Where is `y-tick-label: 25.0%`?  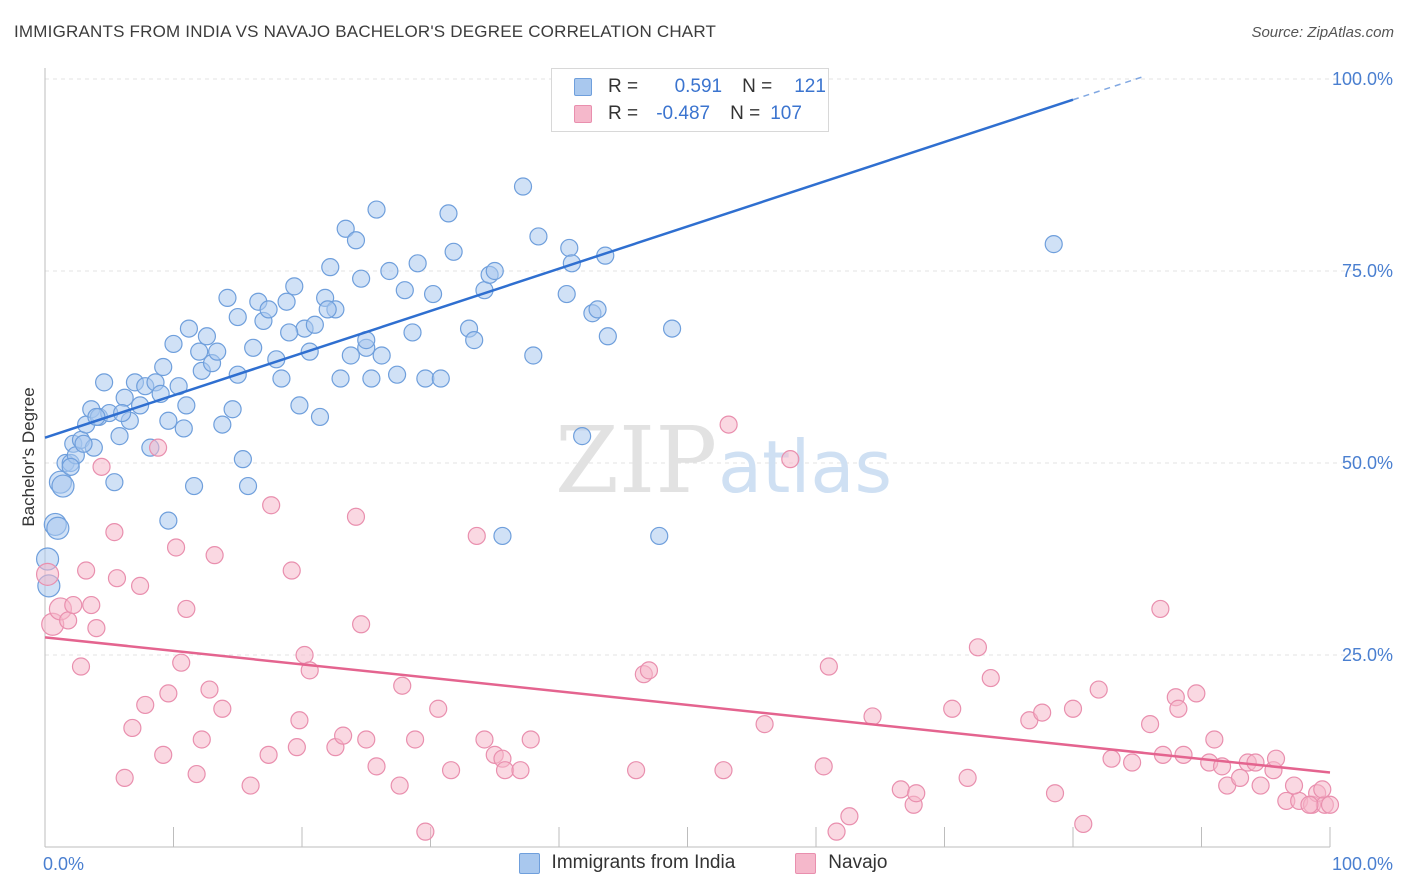
y-tick-label: 25.0% is located at coordinates (1367, 655).